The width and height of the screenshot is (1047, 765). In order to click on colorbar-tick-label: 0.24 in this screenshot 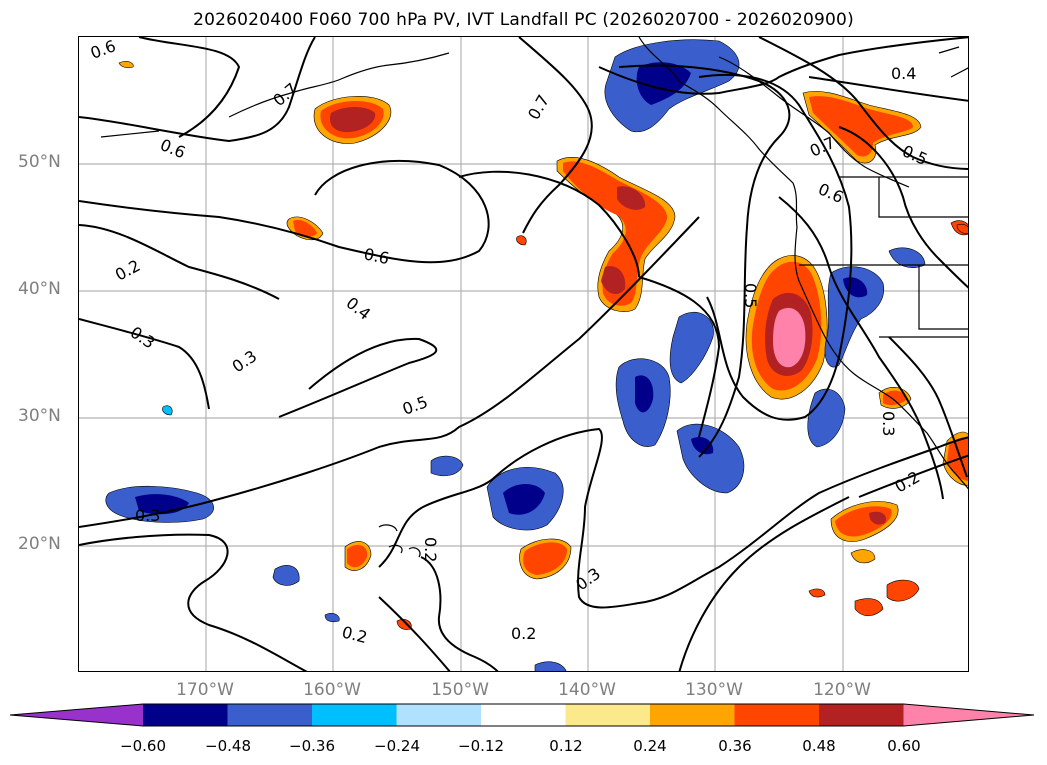, I will do `click(650, 746)`.